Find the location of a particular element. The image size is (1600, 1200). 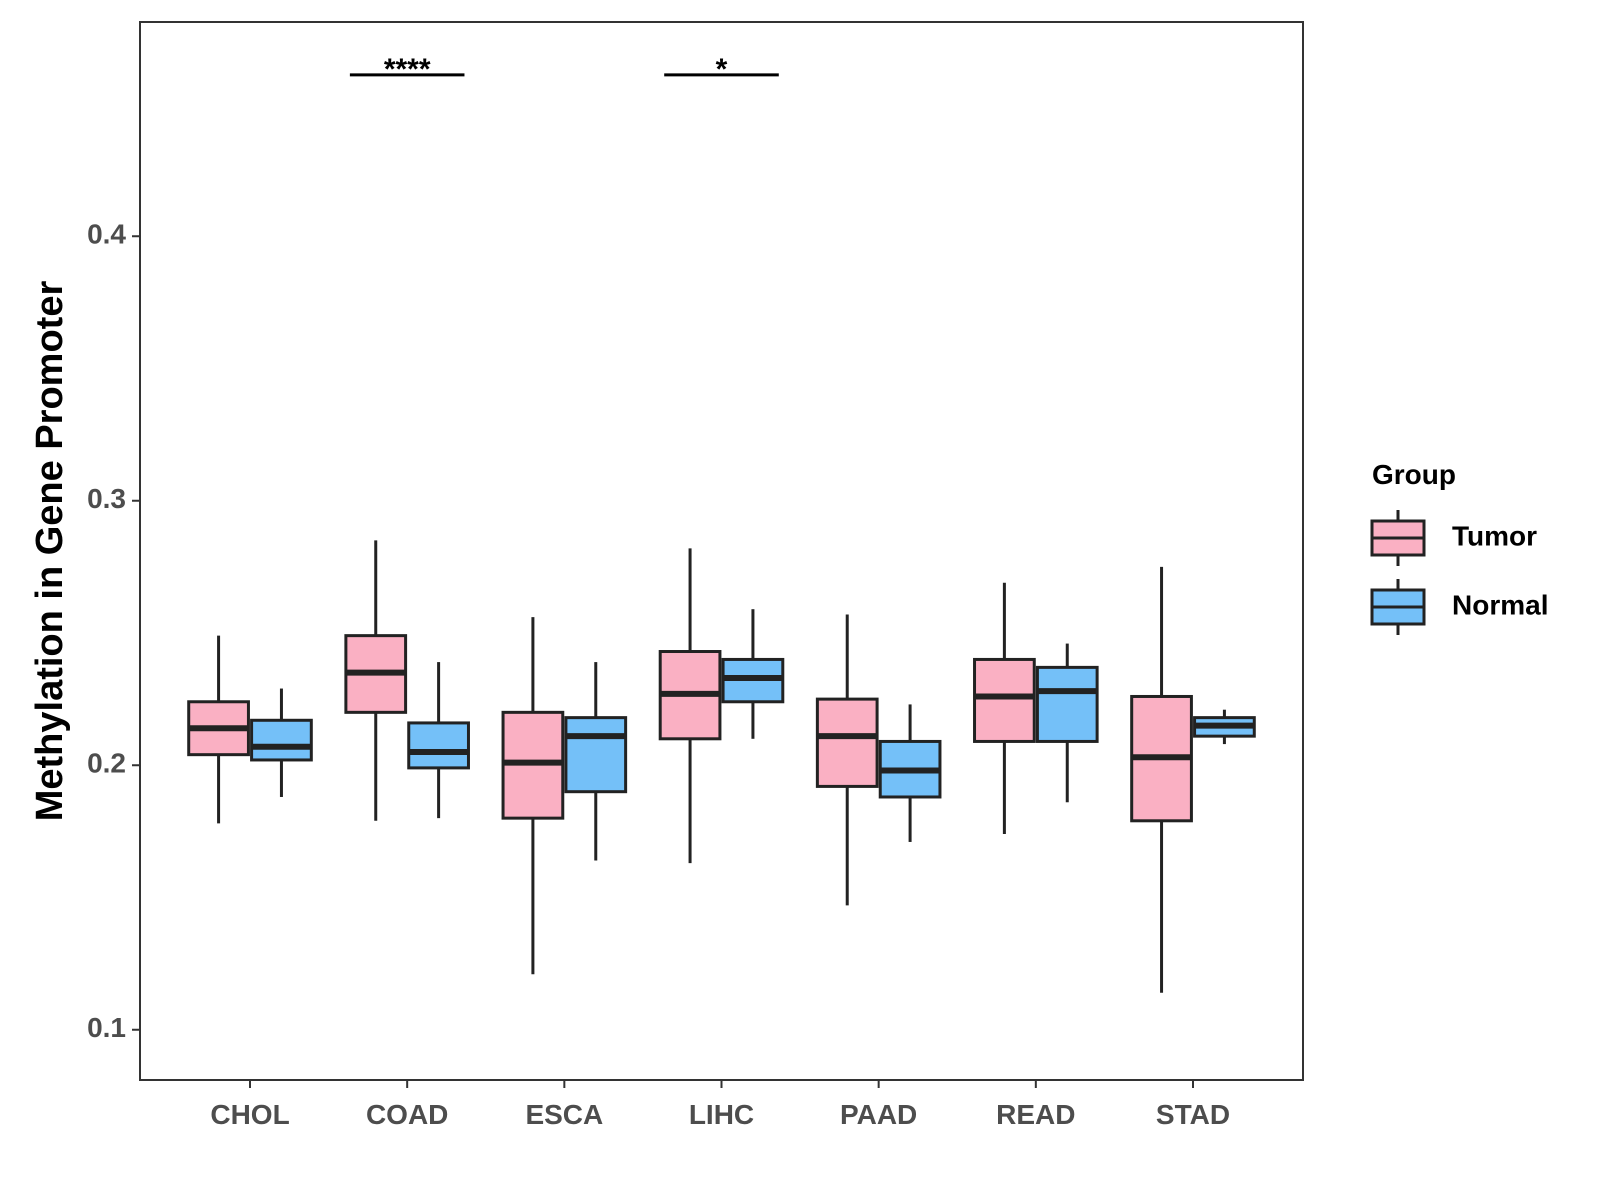

x-axis: CHOL COAD ESCA LIHC PAAD READ STAD is located at coordinates (720, 1105).